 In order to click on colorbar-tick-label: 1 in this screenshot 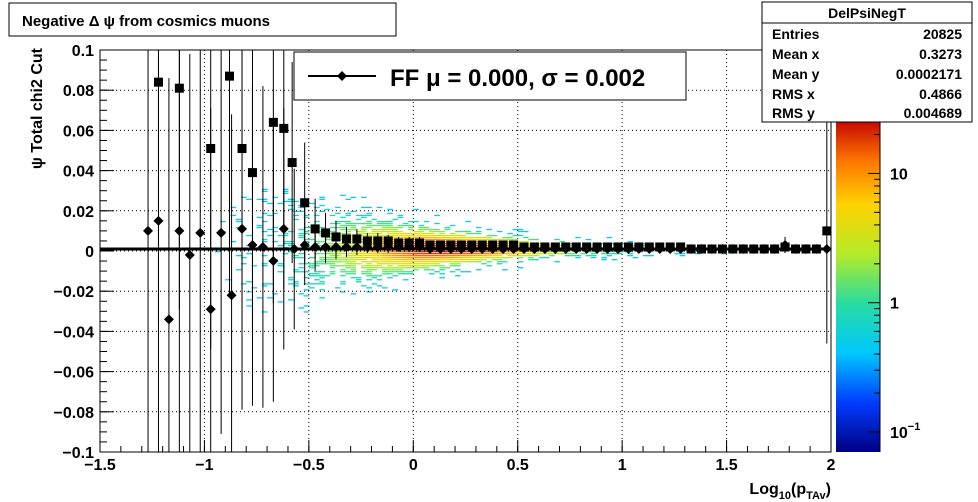, I will do `click(894, 304)`.